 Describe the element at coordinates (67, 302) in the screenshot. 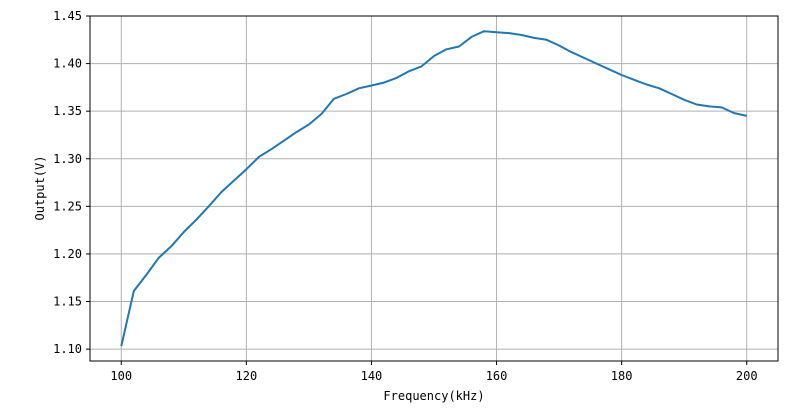

I see `y-tick-label: 1.15` at that location.